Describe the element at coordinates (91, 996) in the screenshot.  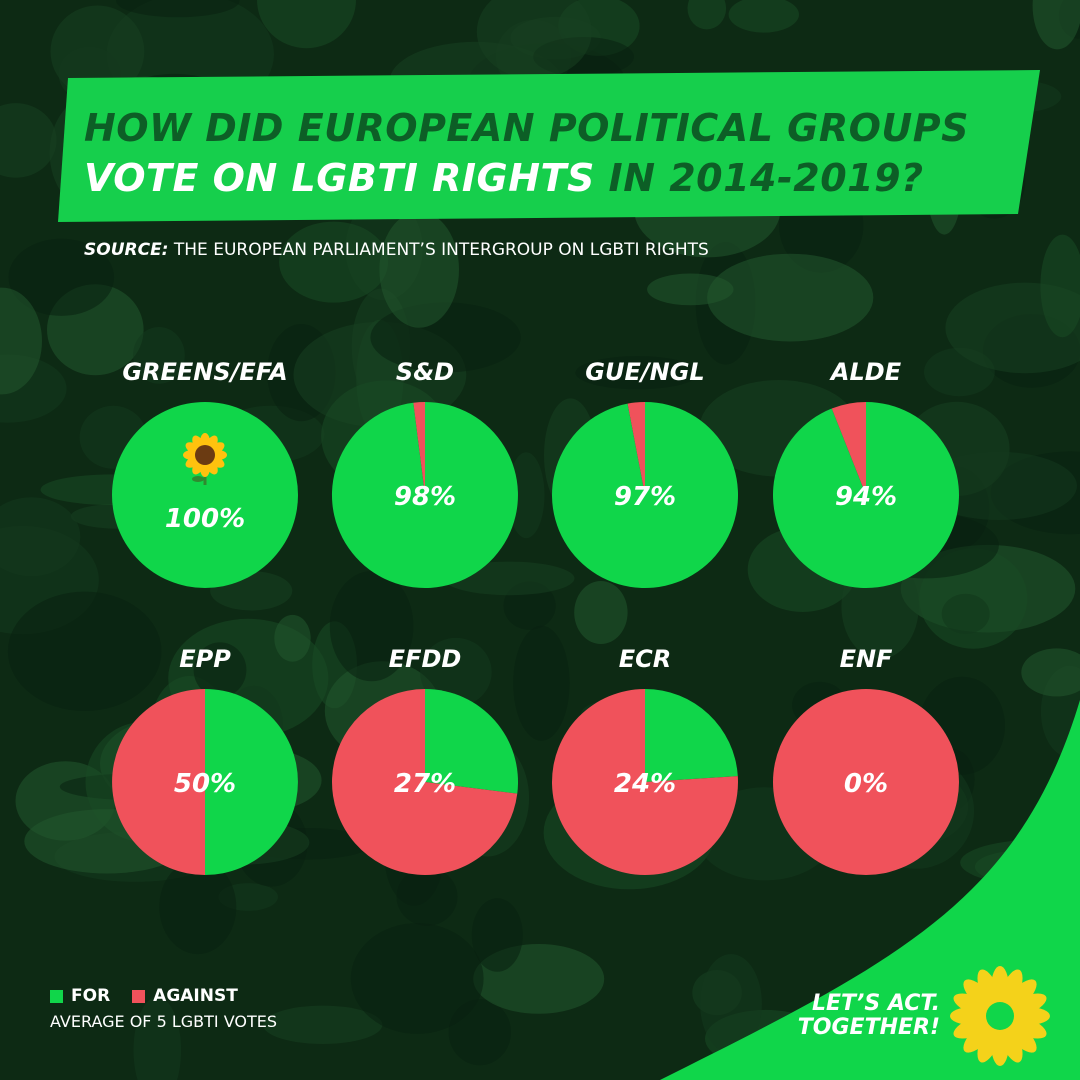
I see `legend-for-label: FOR` at that location.